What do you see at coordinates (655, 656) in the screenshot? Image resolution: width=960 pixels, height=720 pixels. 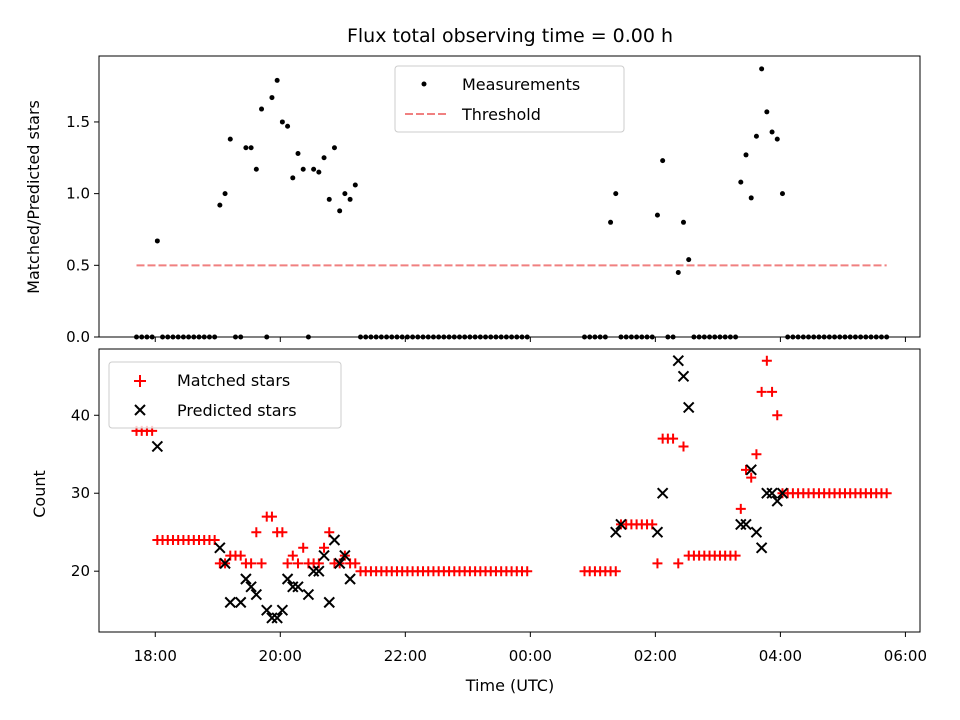 I see `x-tick-label: 02:00` at bounding box center [655, 656].